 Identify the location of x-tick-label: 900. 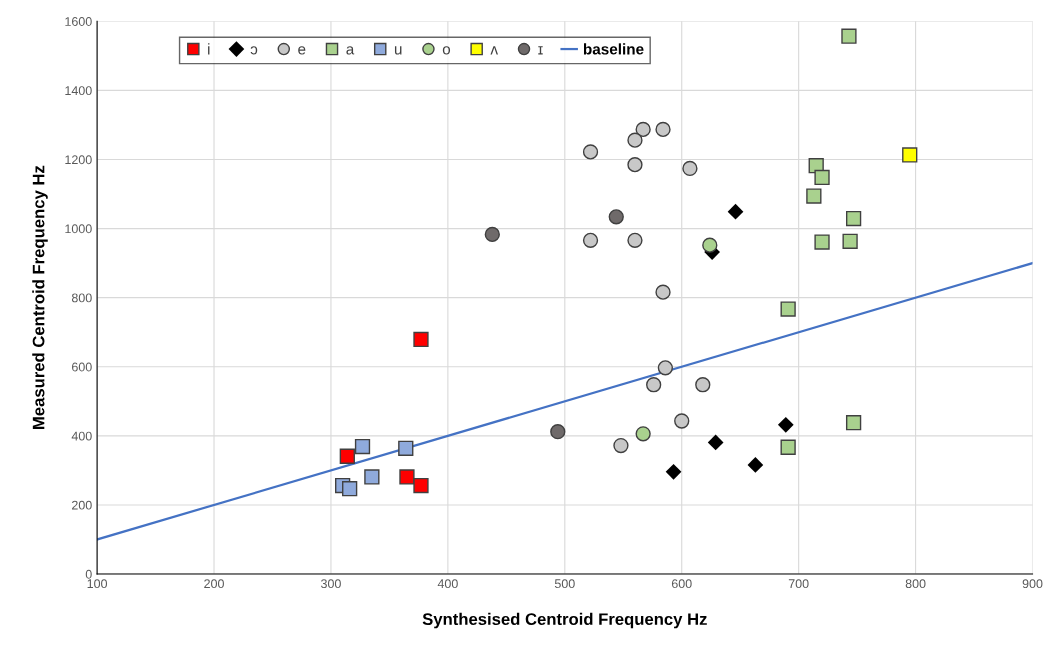
(1032, 584).